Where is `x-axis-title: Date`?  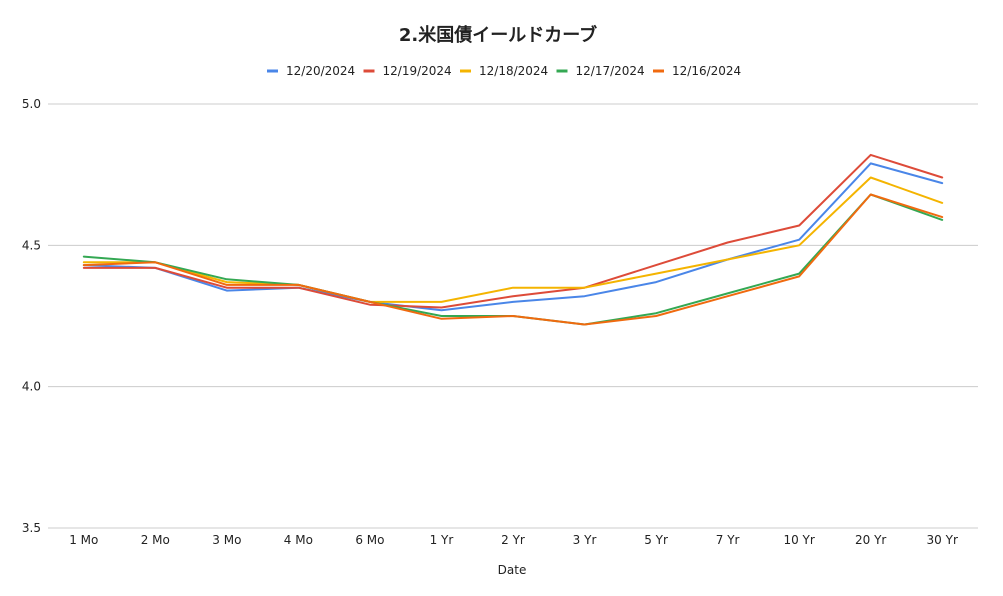
x-axis-title: Date is located at coordinates (512, 570).